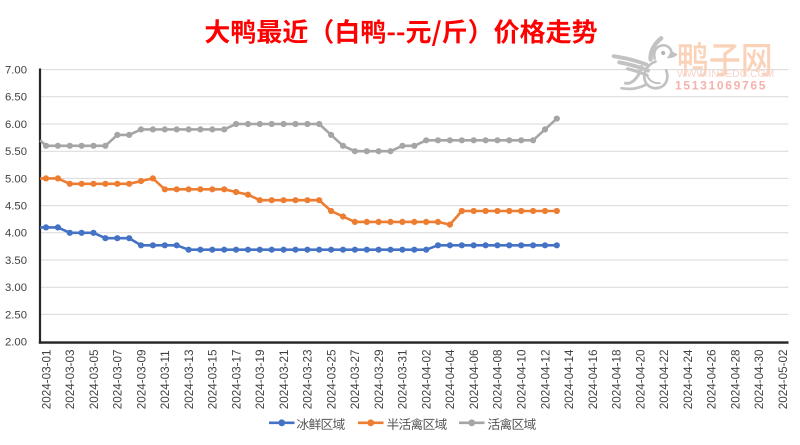 This screenshot has width=800, height=445. Describe the element at coordinates (498, 380) in the screenshot. I see `svg-text: 2024-04-08` at that location.